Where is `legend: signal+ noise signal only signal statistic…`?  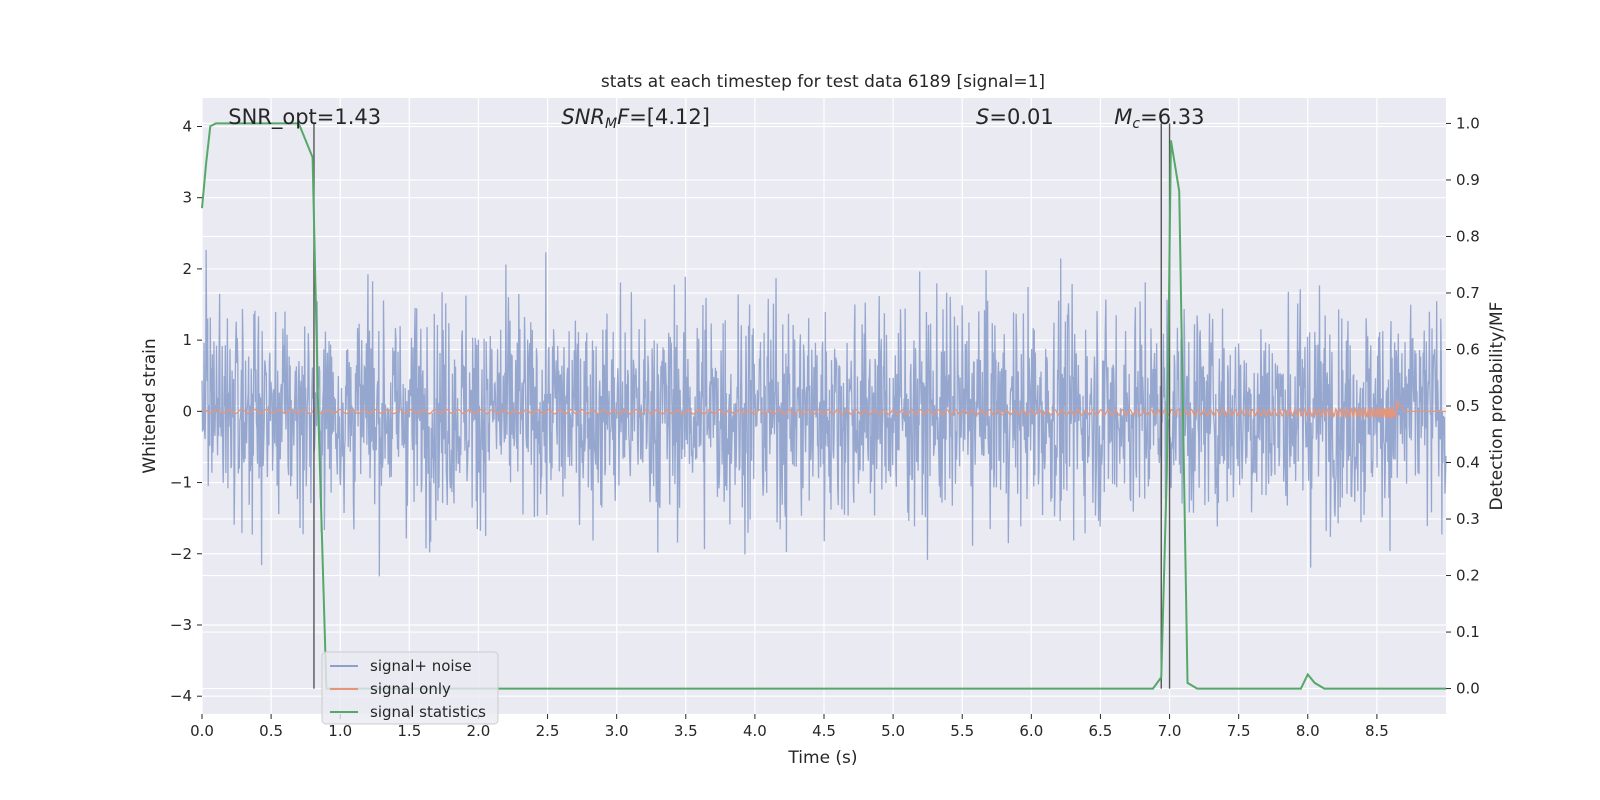
legend: signal+ noise signal only signal statistic… is located at coordinates (410, 688).